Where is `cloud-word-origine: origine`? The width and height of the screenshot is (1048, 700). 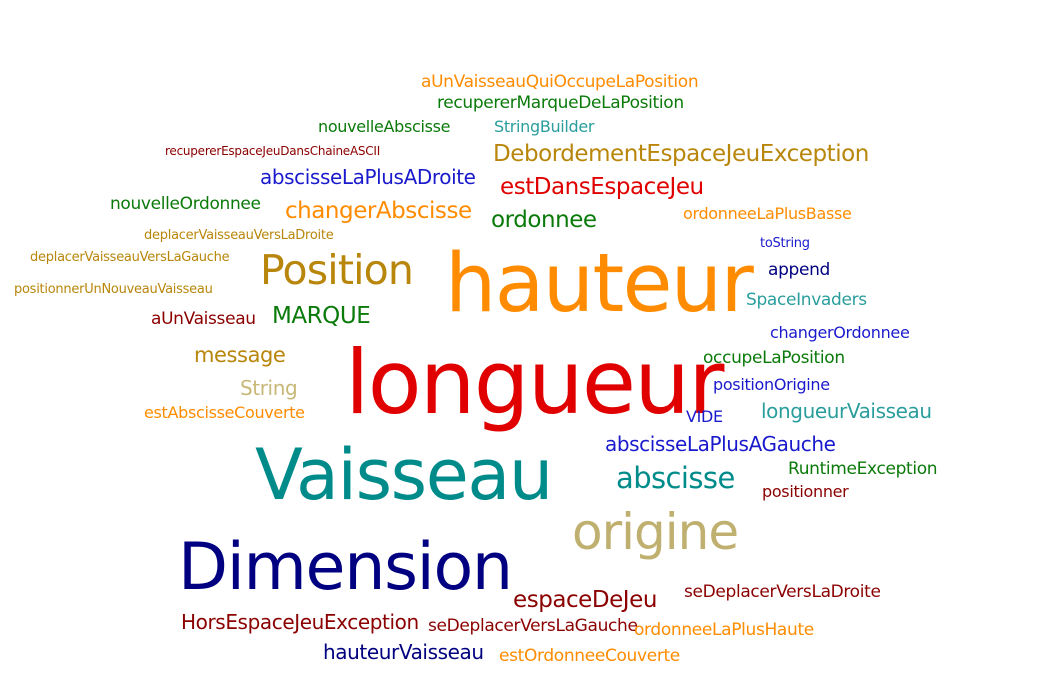
cloud-word-origine: origine is located at coordinates (655, 532).